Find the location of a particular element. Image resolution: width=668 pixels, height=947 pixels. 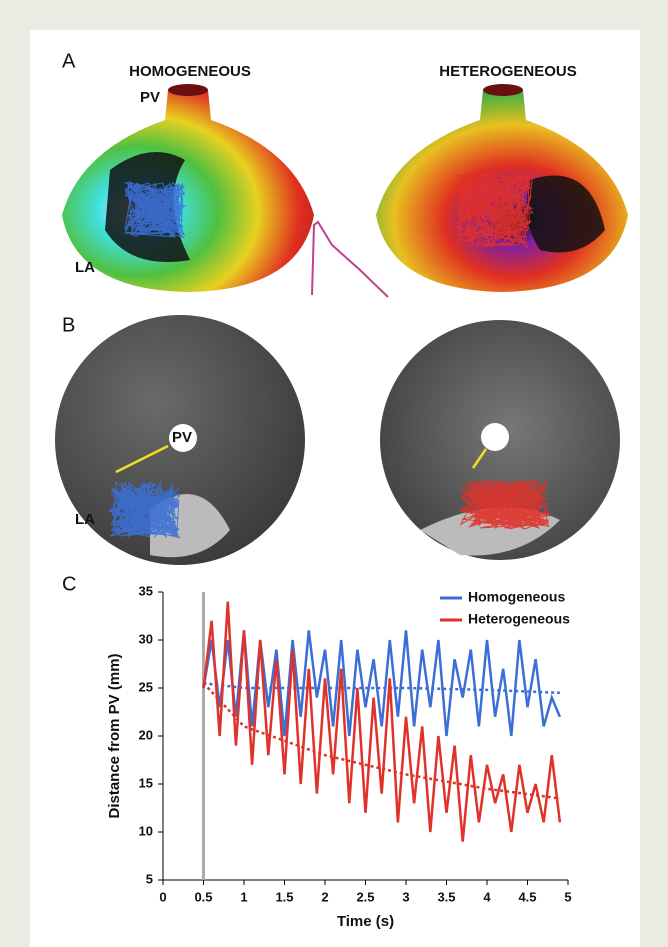

x-tick-label: 2 is located at coordinates (324, 896).